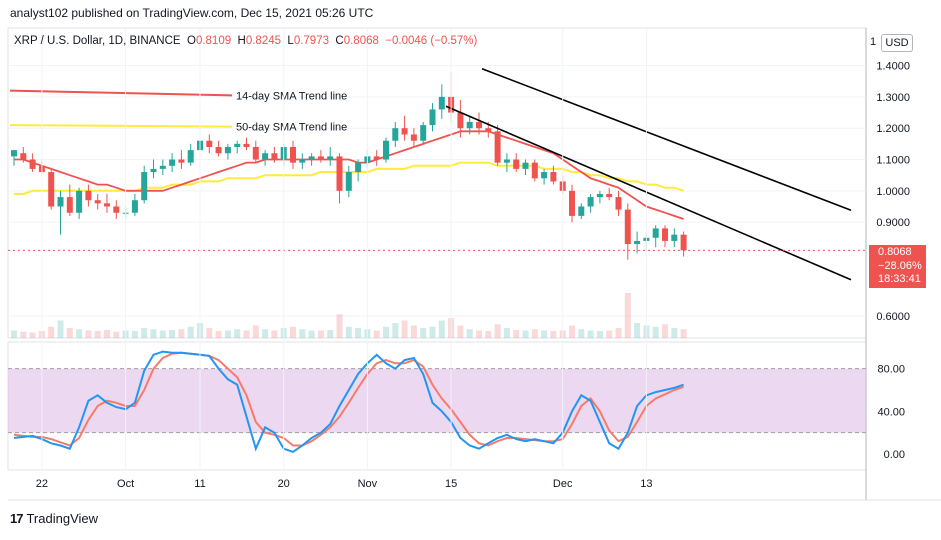  Describe the element at coordinates (451, 484) in the screenshot. I see `time-tick-label: 15` at that location.